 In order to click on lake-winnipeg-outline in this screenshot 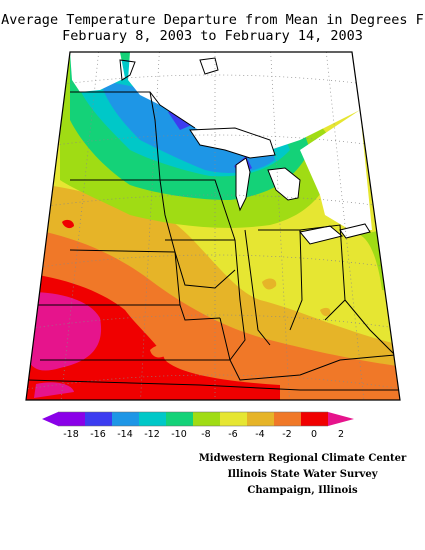, I will do `click(127, 70)`.